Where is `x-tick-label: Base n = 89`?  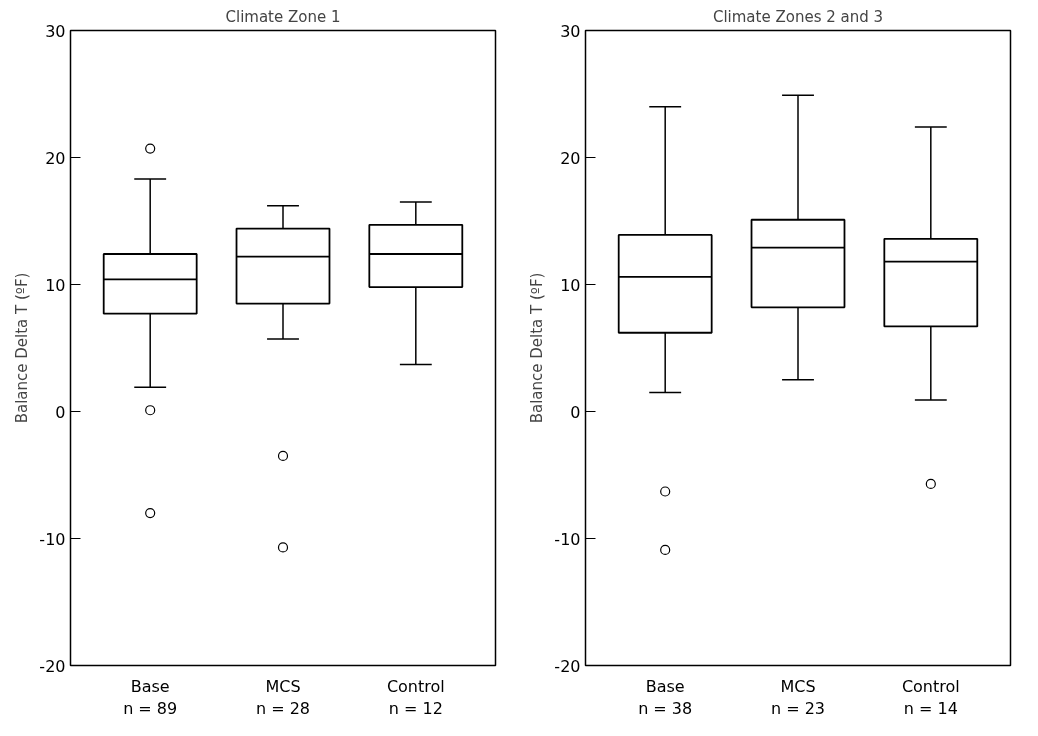
x-tick-label: Base n = 89 is located at coordinates (150, 697).